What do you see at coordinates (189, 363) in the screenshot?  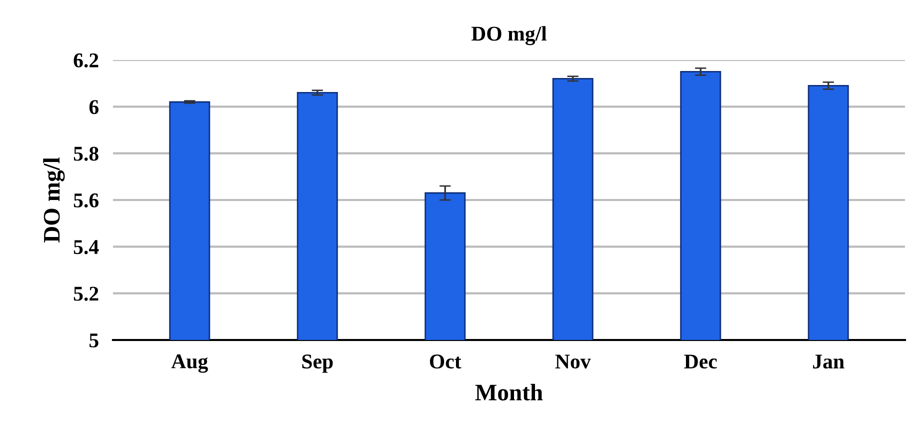 I see `x-tick-label: Aug` at bounding box center [189, 363].